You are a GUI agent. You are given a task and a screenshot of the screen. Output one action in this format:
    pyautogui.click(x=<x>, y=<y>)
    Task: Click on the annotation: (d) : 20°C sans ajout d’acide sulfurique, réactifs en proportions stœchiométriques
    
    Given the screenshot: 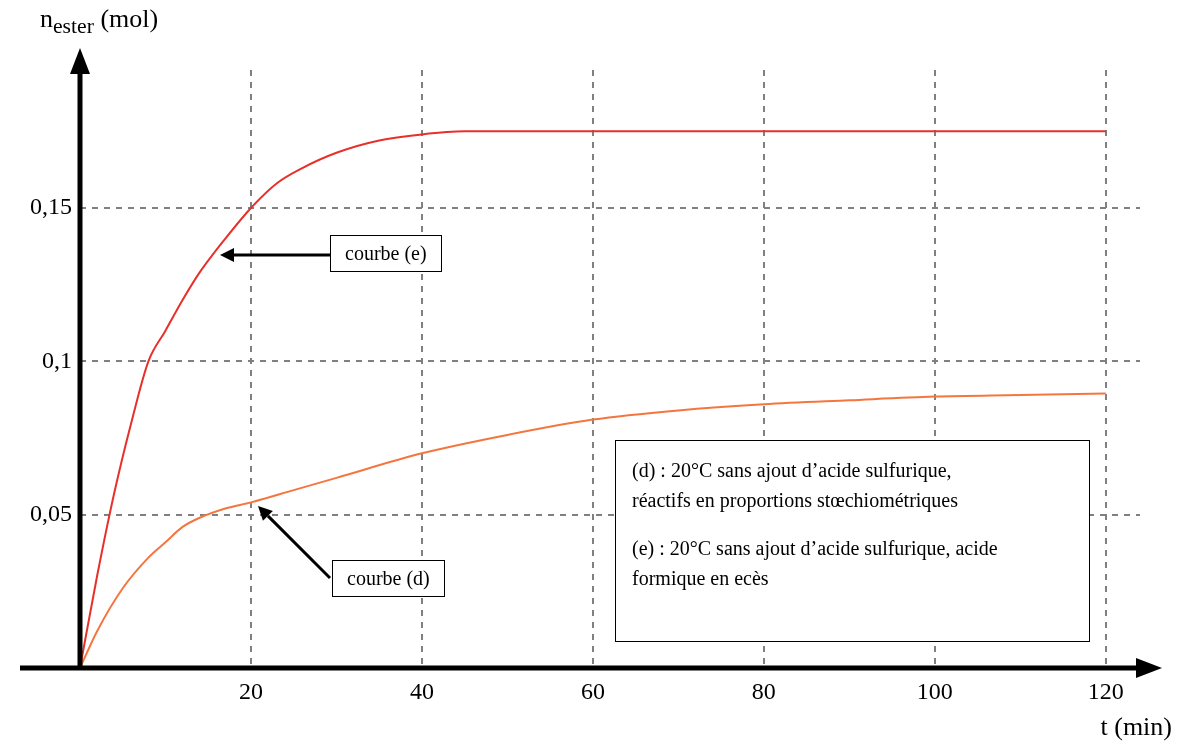 What is the action you would take?
    pyautogui.click(x=796, y=486)
    